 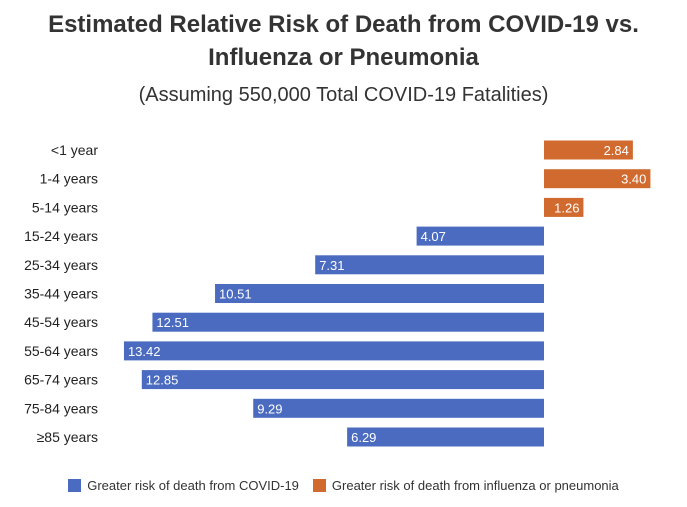 I want to click on legend-swatch-covid, so click(x=75, y=485).